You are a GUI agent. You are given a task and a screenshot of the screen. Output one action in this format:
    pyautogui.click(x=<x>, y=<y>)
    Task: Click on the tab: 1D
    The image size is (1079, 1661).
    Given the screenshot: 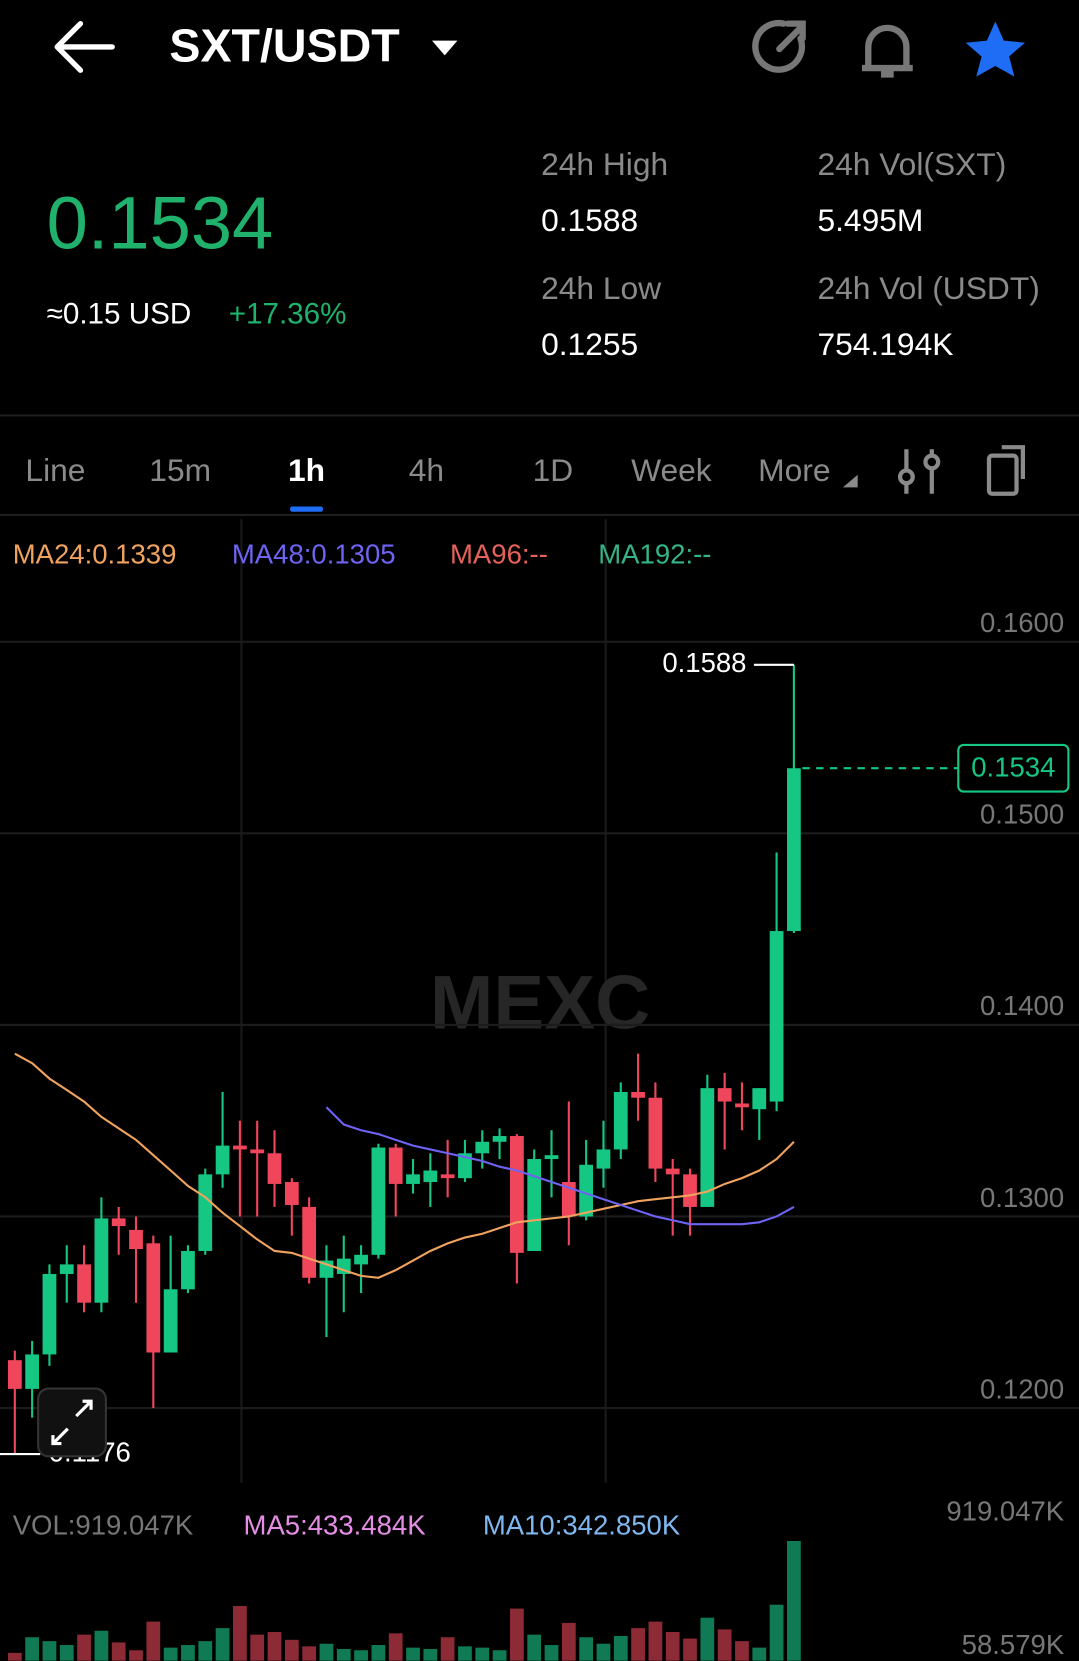 What is the action you would take?
    pyautogui.click(x=553, y=470)
    